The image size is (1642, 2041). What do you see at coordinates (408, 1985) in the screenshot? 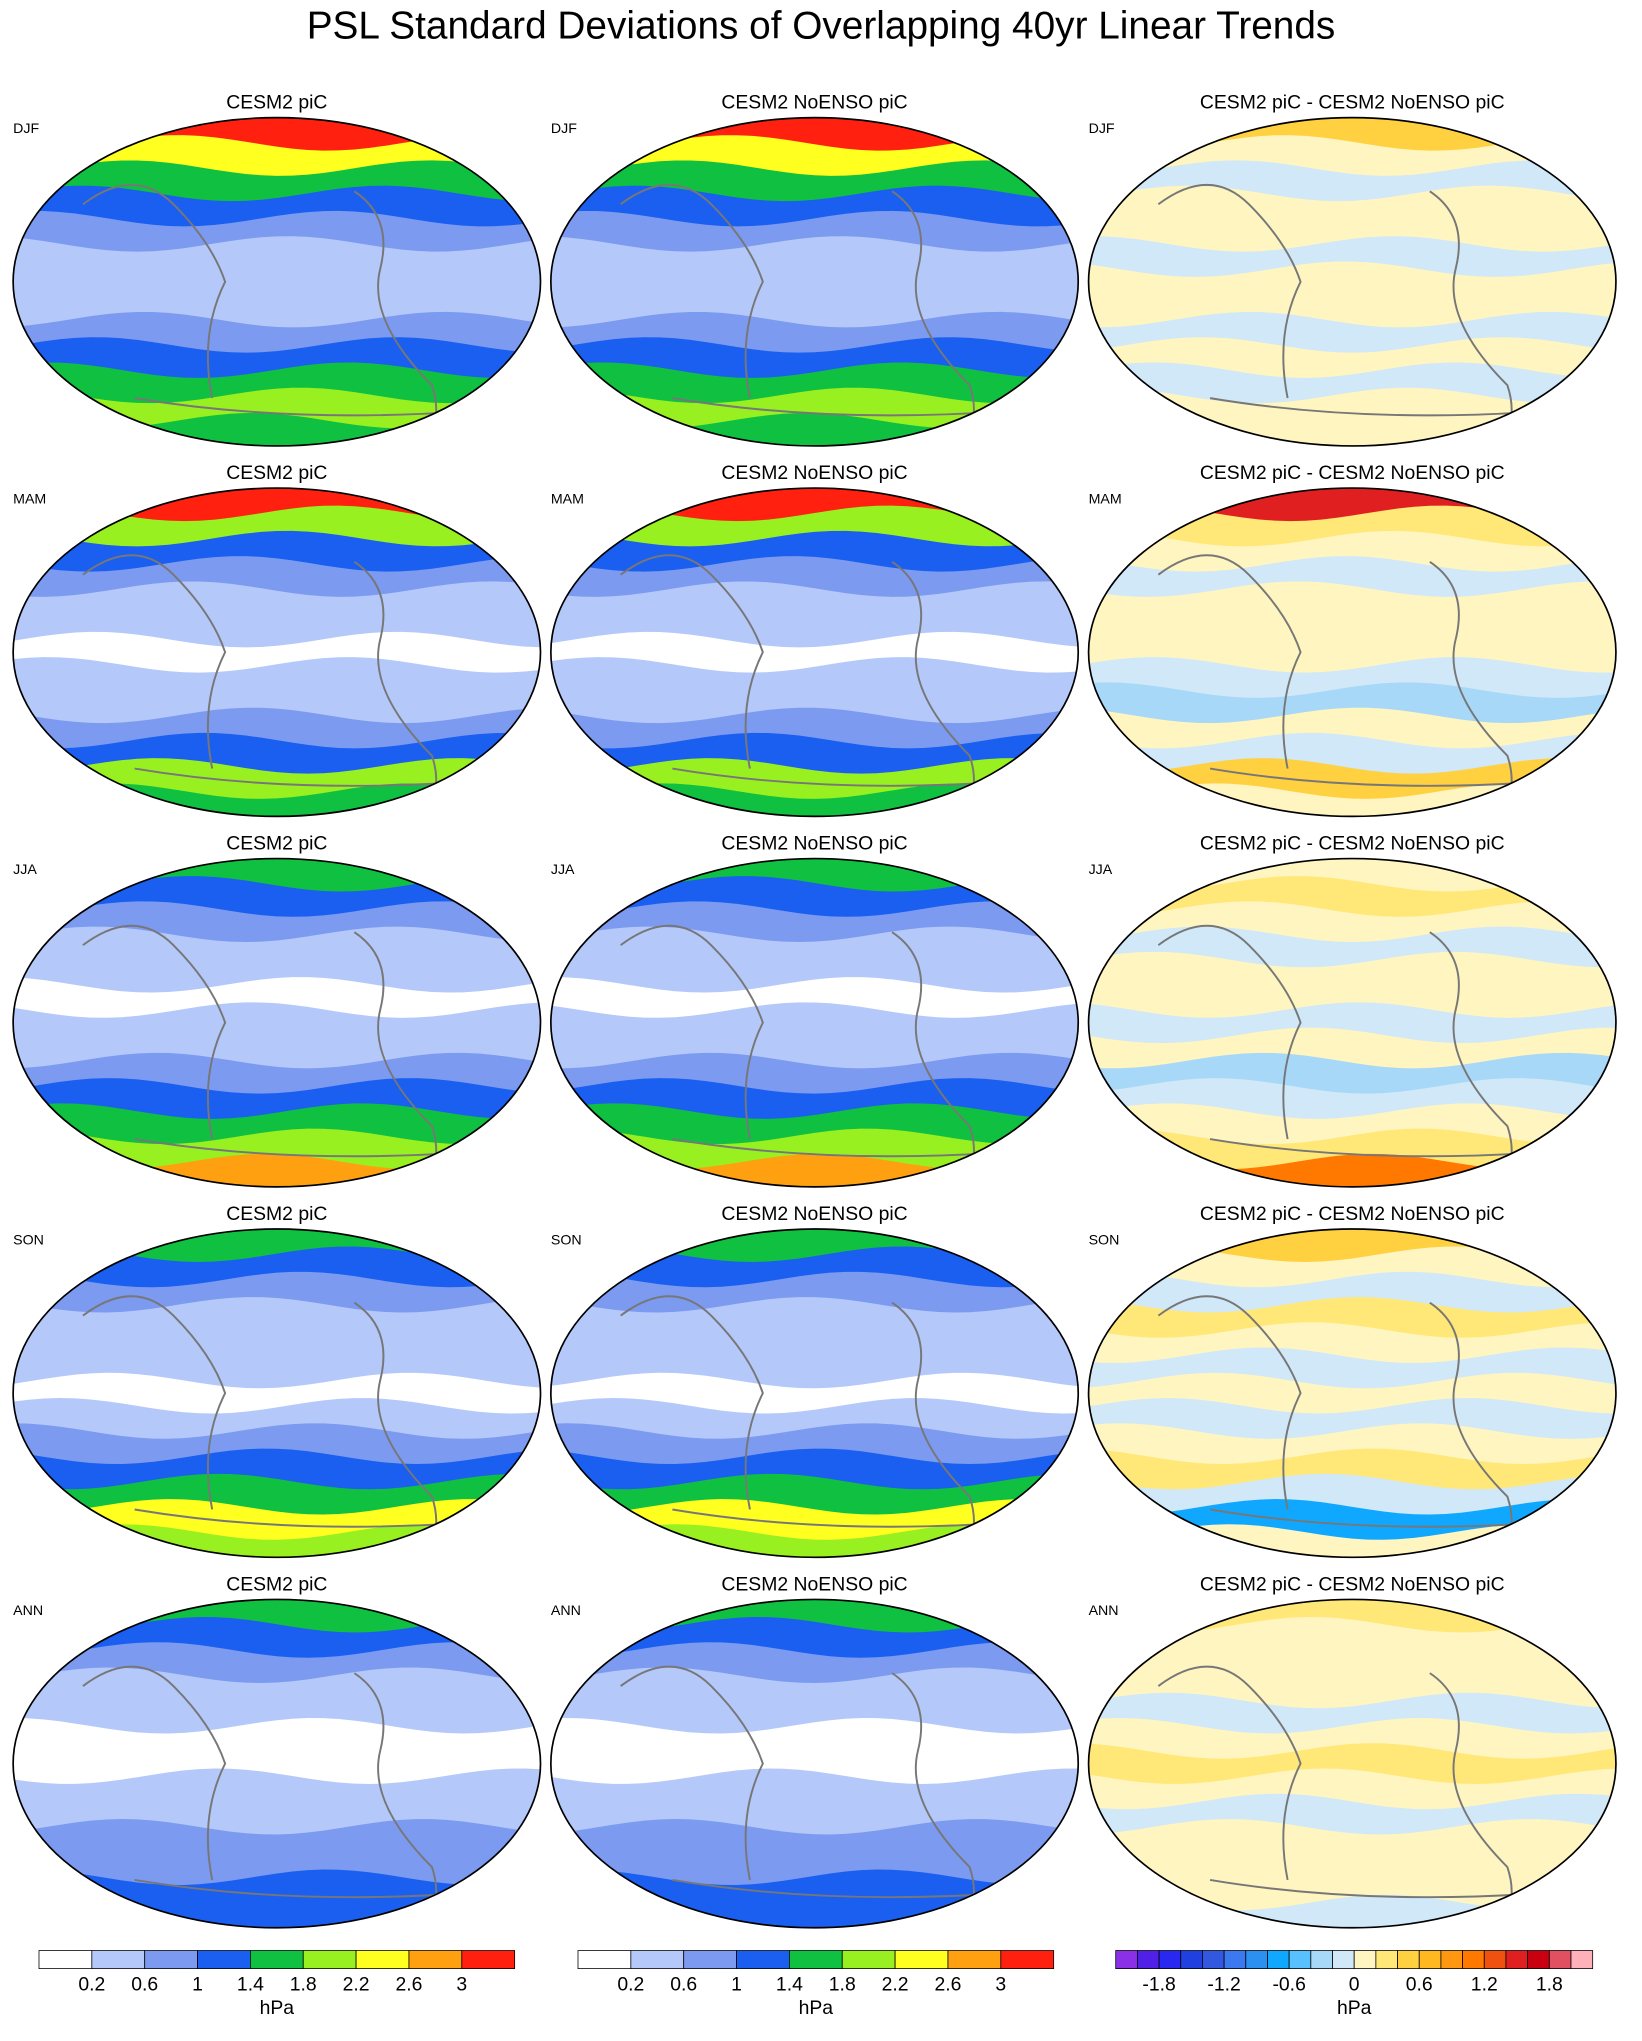
I see `colorbar-tick-label: 2.6` at bounding box center [408, 1985].